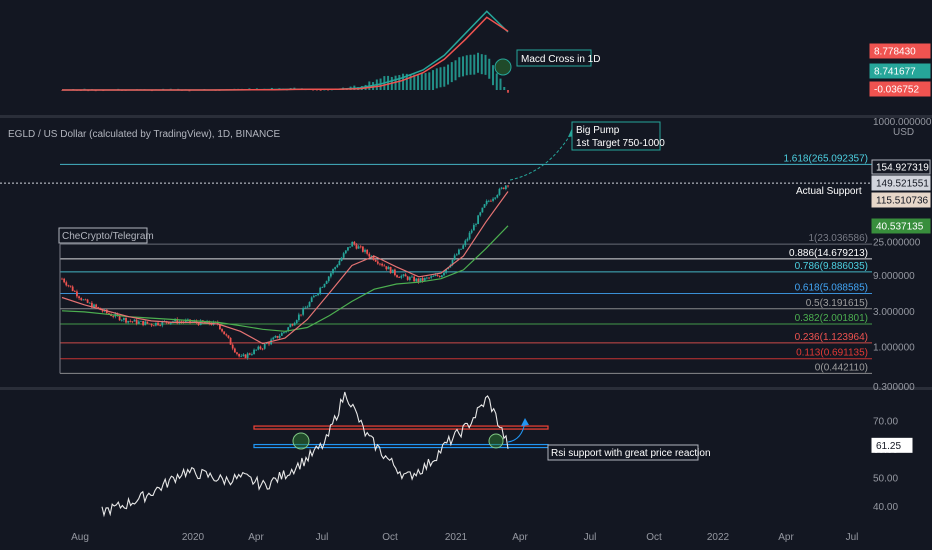 The height and width of the screenshot is (550, 932). I want to click on fib-label-5: 0.5(3.191615), so click(837, 303).